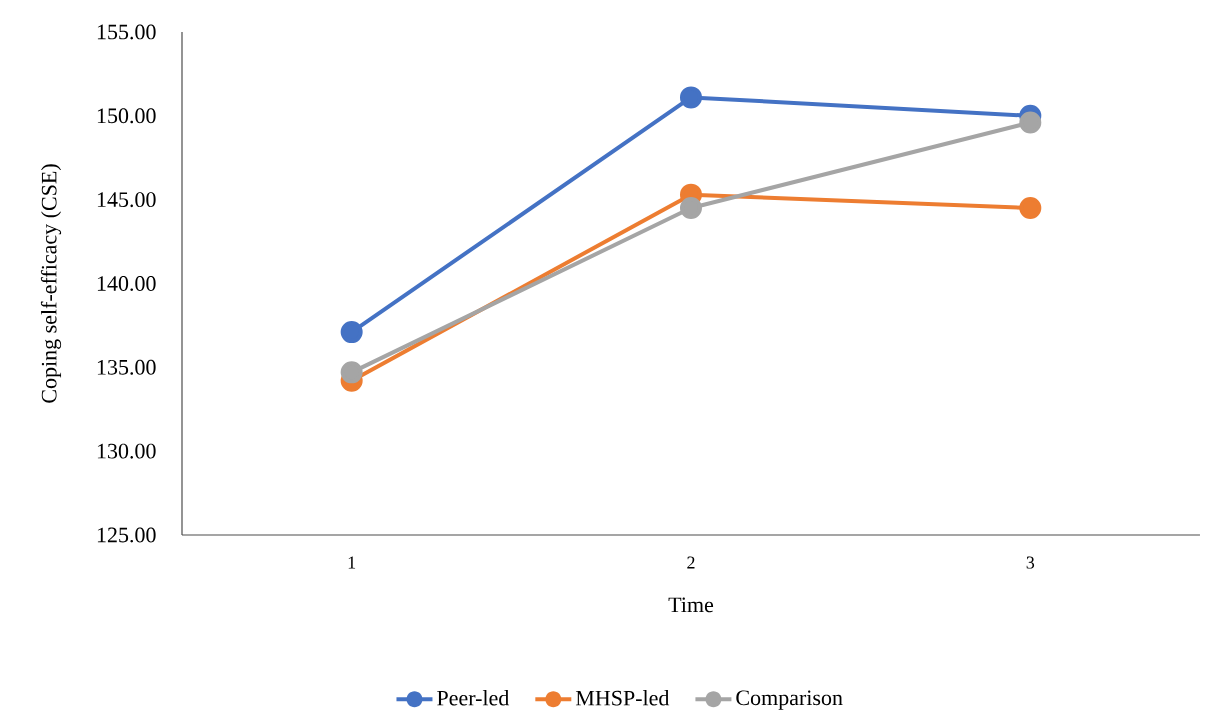 This screenshot has height=722, width=1209. I want to click on y-tick-label: 125.00, so click(126, 535).